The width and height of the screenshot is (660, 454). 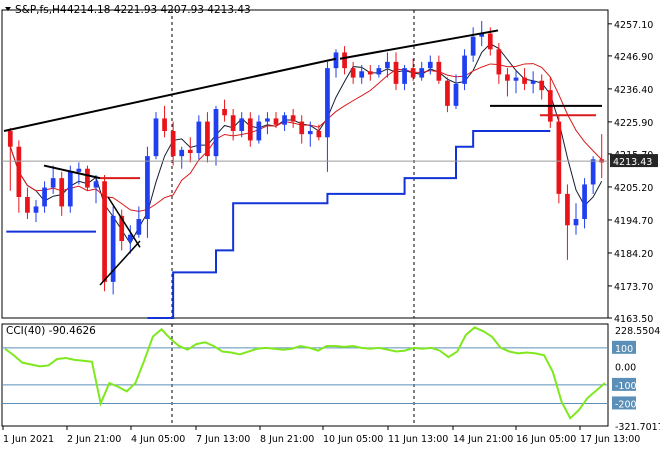 I want to click on chart-title: S&P,fs,H4, so click(x=41, y=10).